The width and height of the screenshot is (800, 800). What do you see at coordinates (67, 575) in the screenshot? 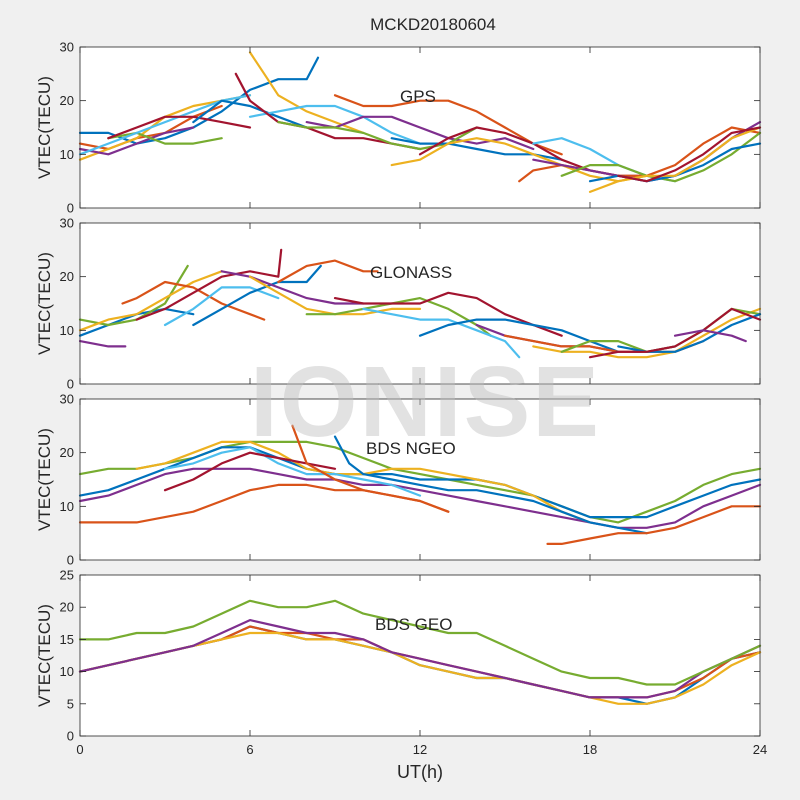
I see `y-tick-label: 25` at bounding box center [67, 575].